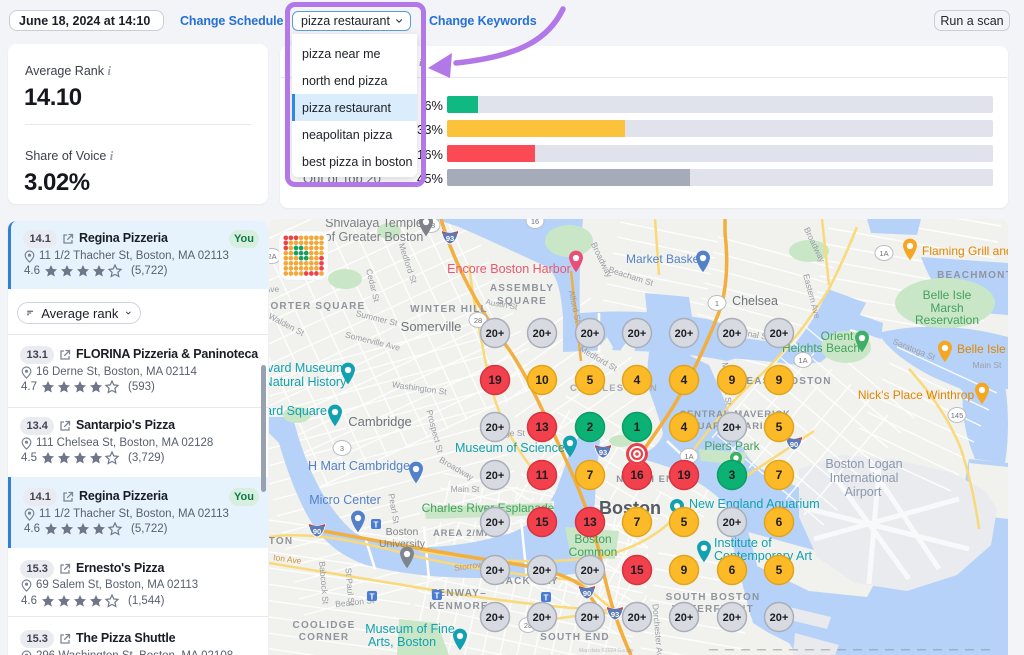 The width and height of the screenshot is (1024, 655). Describe the element at coordinates (459, 593) in the screenshot. I see `svg-text: FENWAY–` at that location.